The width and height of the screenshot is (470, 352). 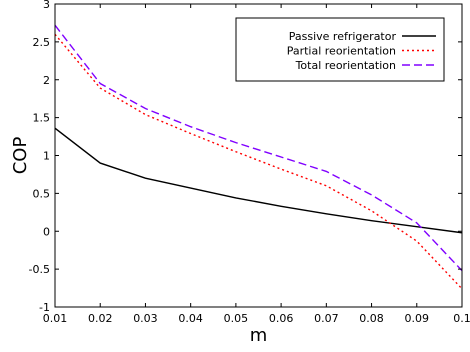 What do you see at coordinates (42, 42) in the screenshot?
I see `y-tick-label: 2.5` at bounding box center [42, 42].